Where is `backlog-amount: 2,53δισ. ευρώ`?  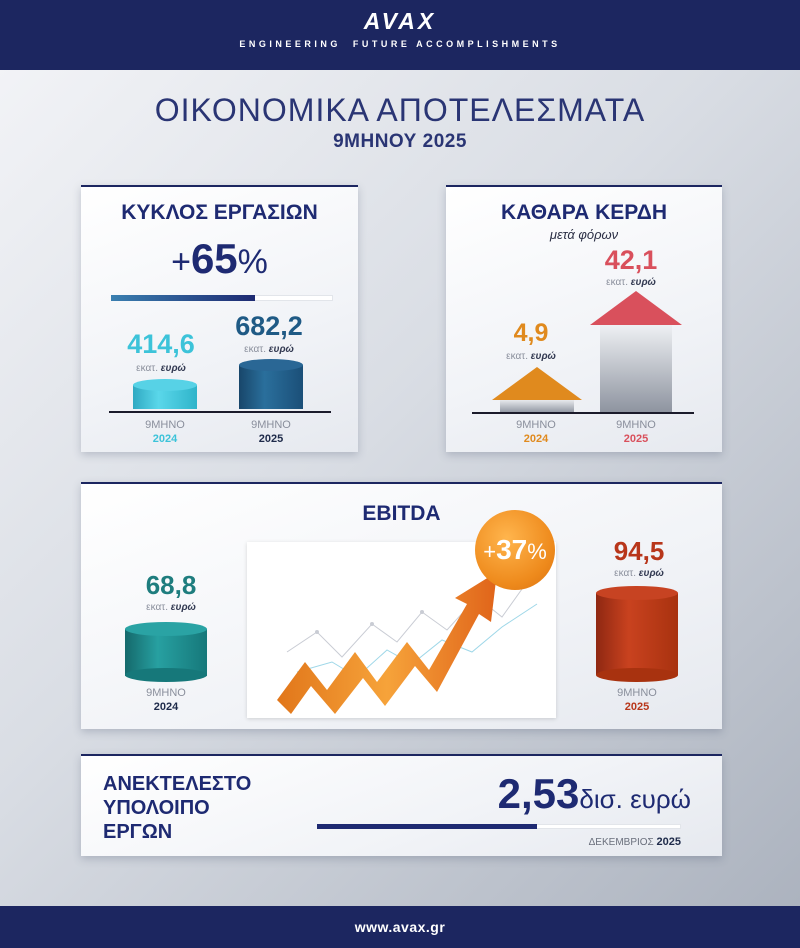
backlog-amount: 2,53δισ. ευρώ is located at coordinates (536, 794).